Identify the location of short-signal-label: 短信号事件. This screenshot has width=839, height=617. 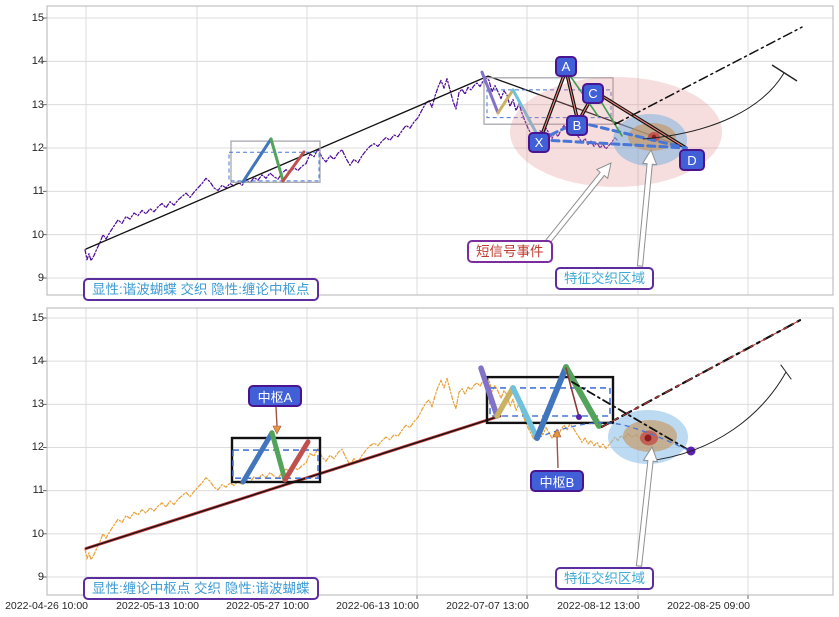
(510, 251).